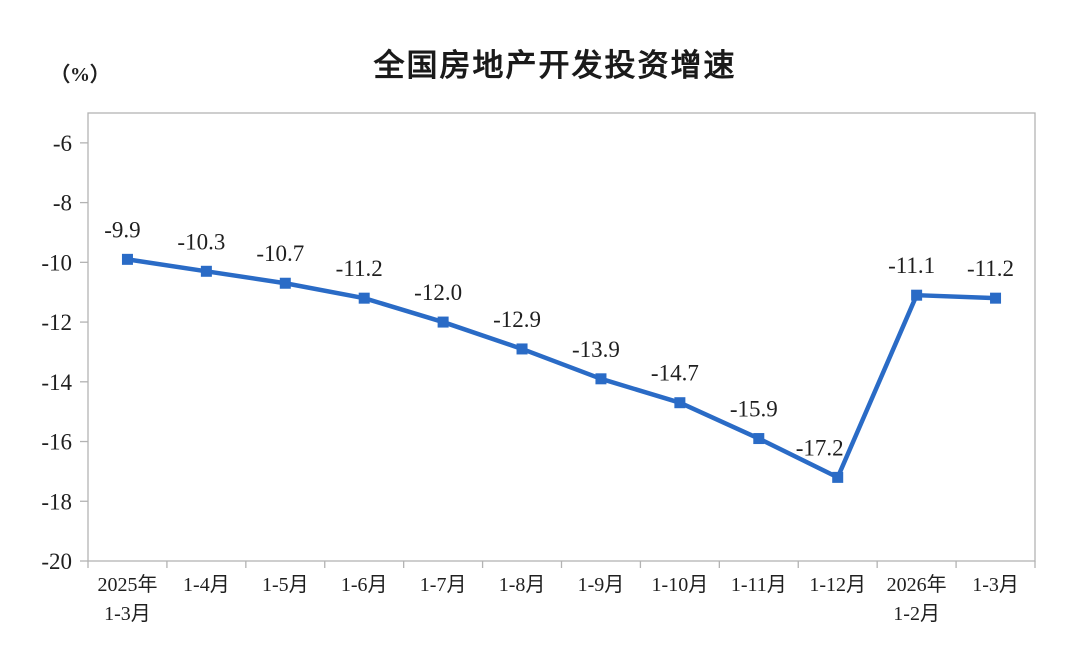 This screenshot has width=1080, height=655. Describe the element at coordinates (62, 143) in the screenshot. I see `y-axis-tick-label: -6` at that location.